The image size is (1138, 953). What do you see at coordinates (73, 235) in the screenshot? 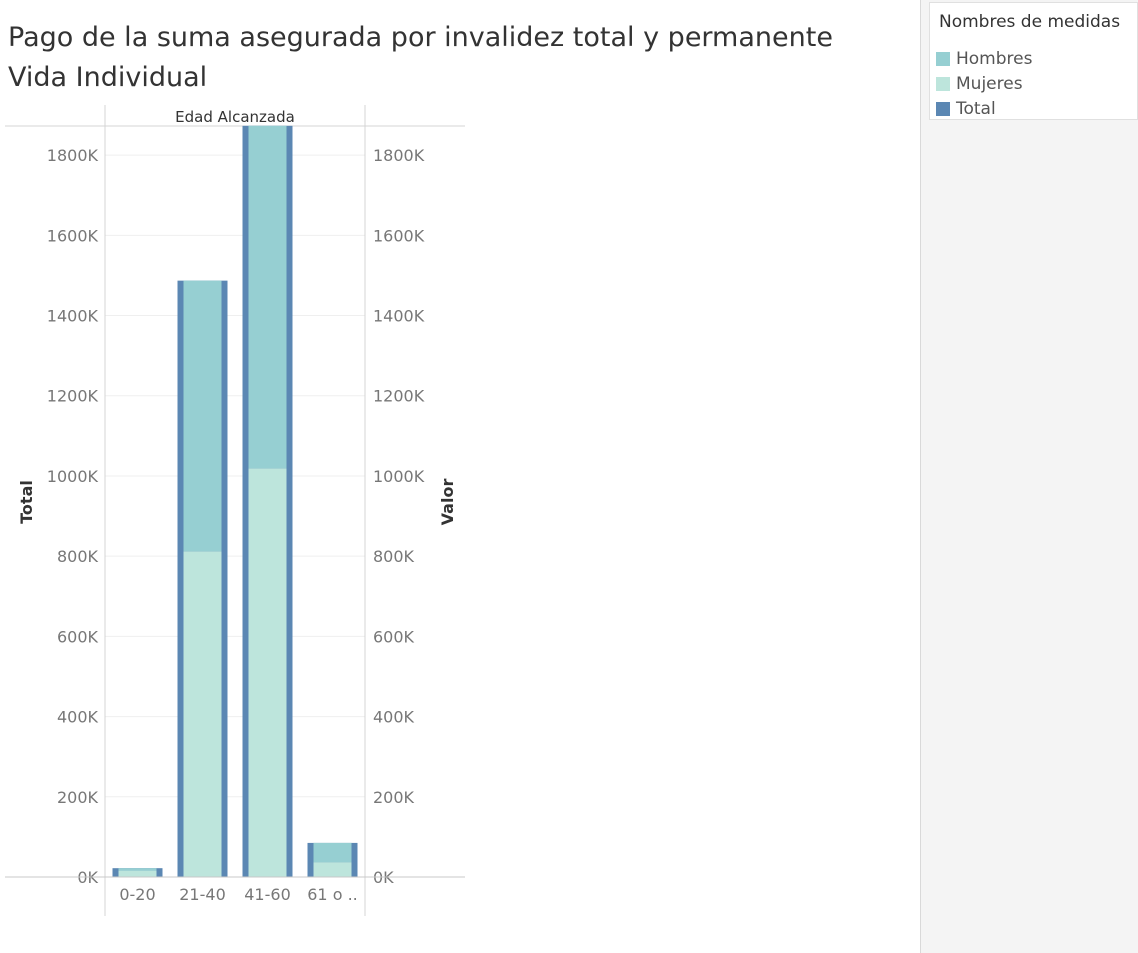
I see `left-tick-label: 1600K` at bounding box center [73, 235].